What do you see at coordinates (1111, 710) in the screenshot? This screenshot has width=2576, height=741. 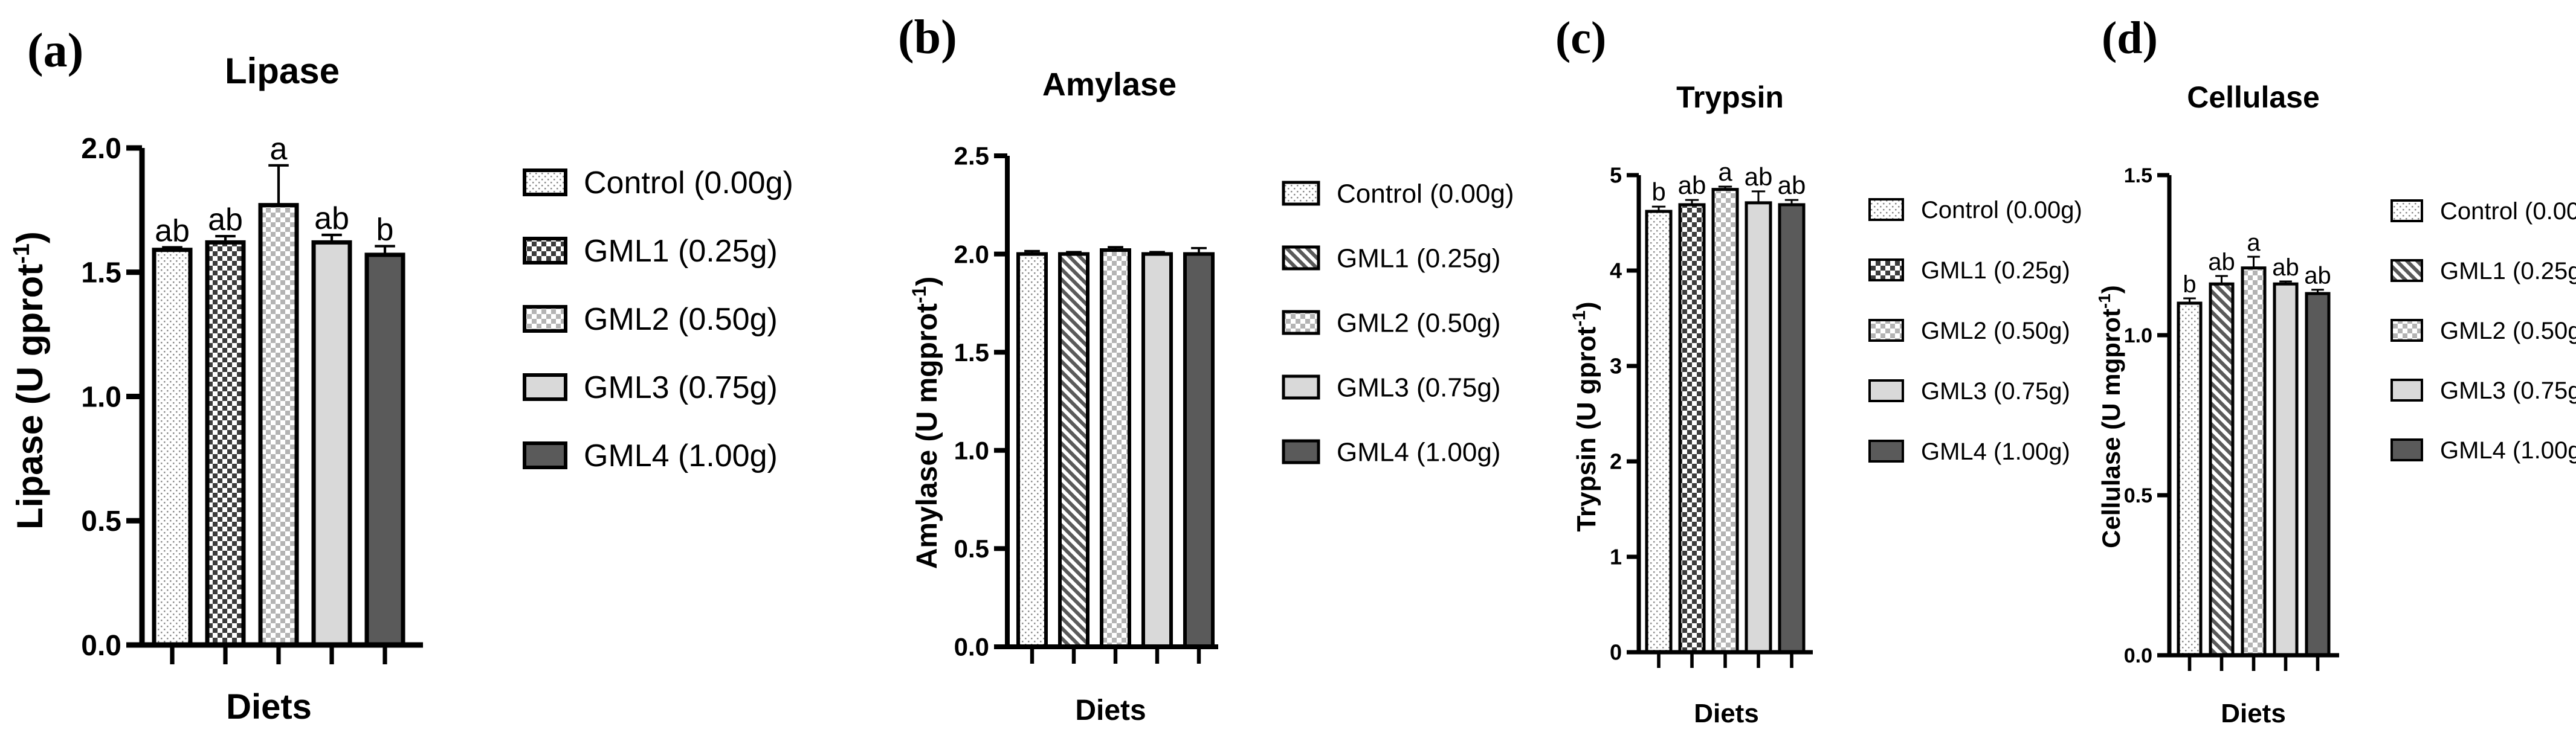 I see `panel-b-xlabel: Diets` at bounding box center [1111, 710].